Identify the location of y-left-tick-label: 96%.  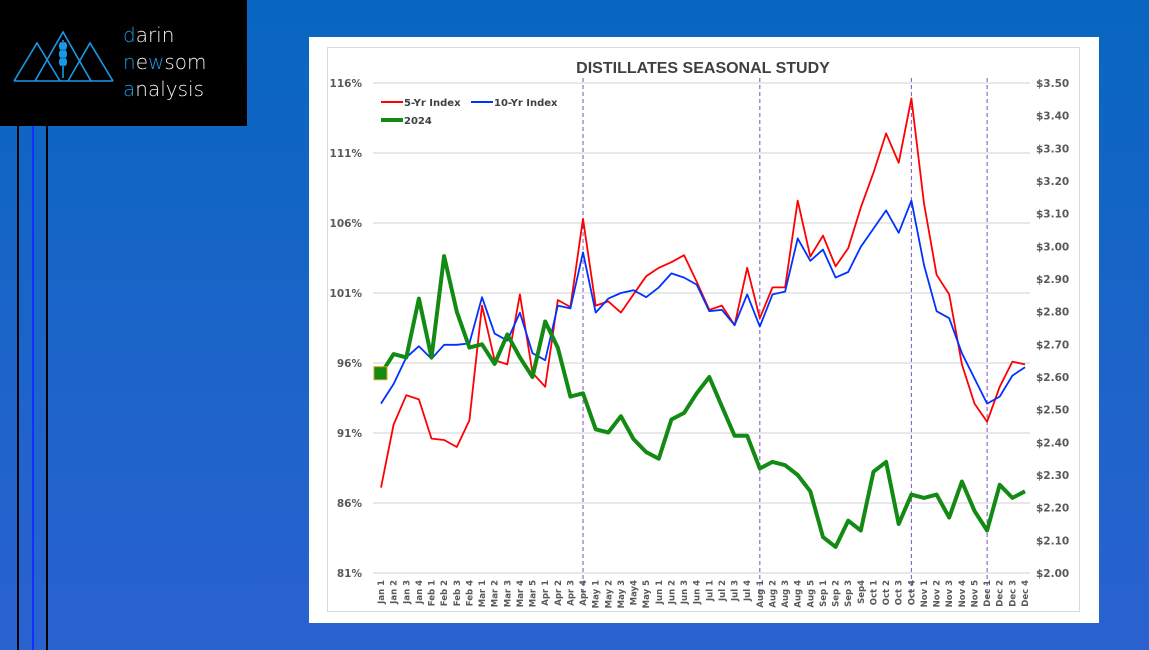
(350, 364).